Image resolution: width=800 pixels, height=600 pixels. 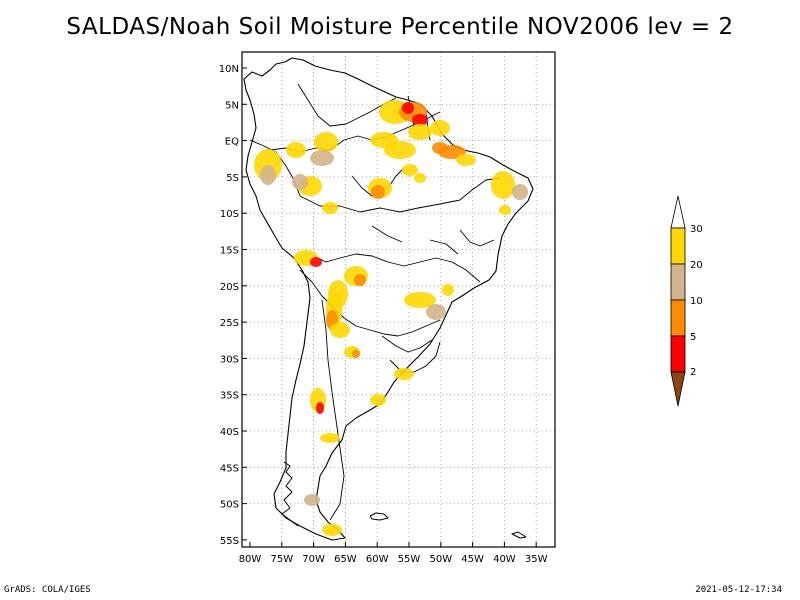 I want to click on latitude-labels: 10N 5N EQ 5S 10S 15S 20S 25S 30S 35S 40S 45S 50S 55S, so click(x=233, y=305).